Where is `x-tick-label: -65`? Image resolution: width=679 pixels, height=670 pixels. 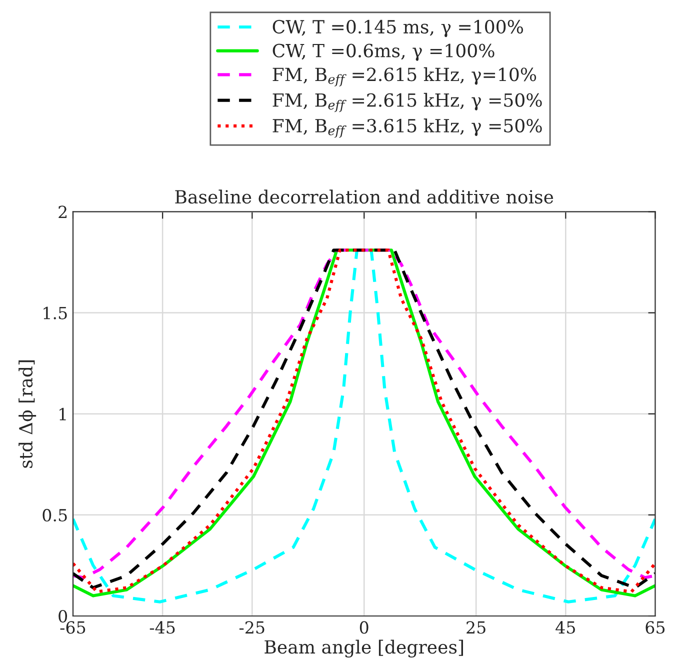
x-tick-label: -65 is located at coordinates (73, 627).